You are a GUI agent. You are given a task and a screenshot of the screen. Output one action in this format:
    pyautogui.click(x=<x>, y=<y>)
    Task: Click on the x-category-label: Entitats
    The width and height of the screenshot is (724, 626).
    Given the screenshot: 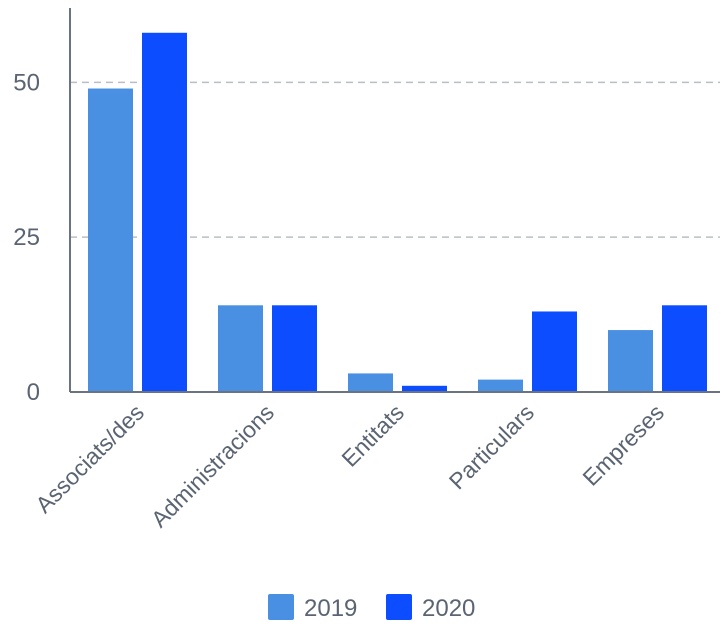 What is the action you would take?
    pyautogui.click(x=372, y=435)
    